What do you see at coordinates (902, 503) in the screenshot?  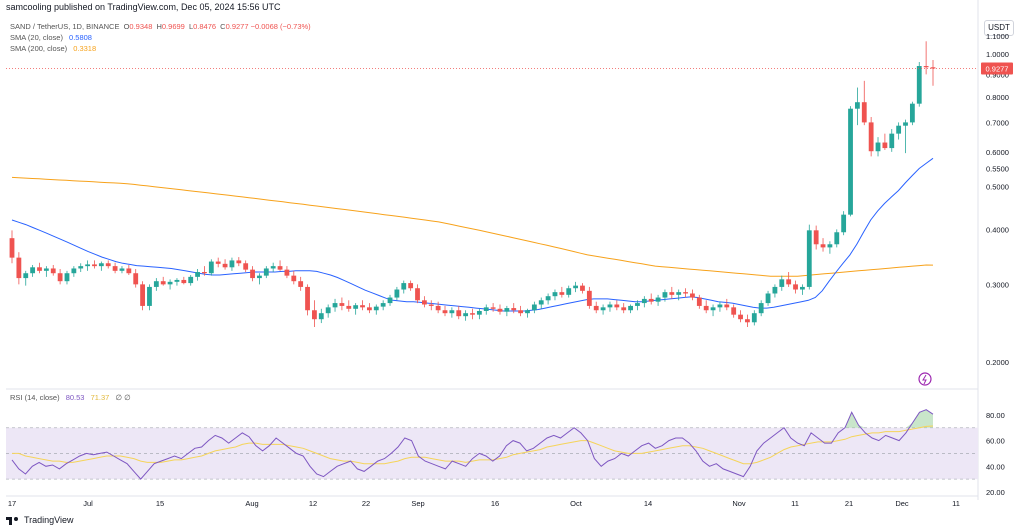 I see `time-tick-label: Dec` at bounding box center [902, 503].